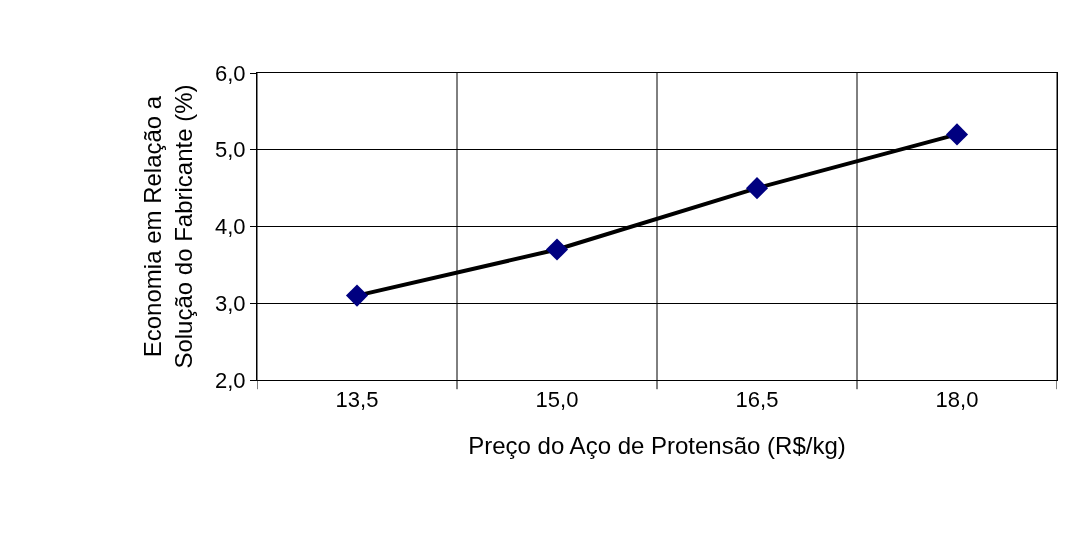  Describe the element at coordinates (557, 400) in the screenshot. I see `x-tick-label: 15,0` at that location.